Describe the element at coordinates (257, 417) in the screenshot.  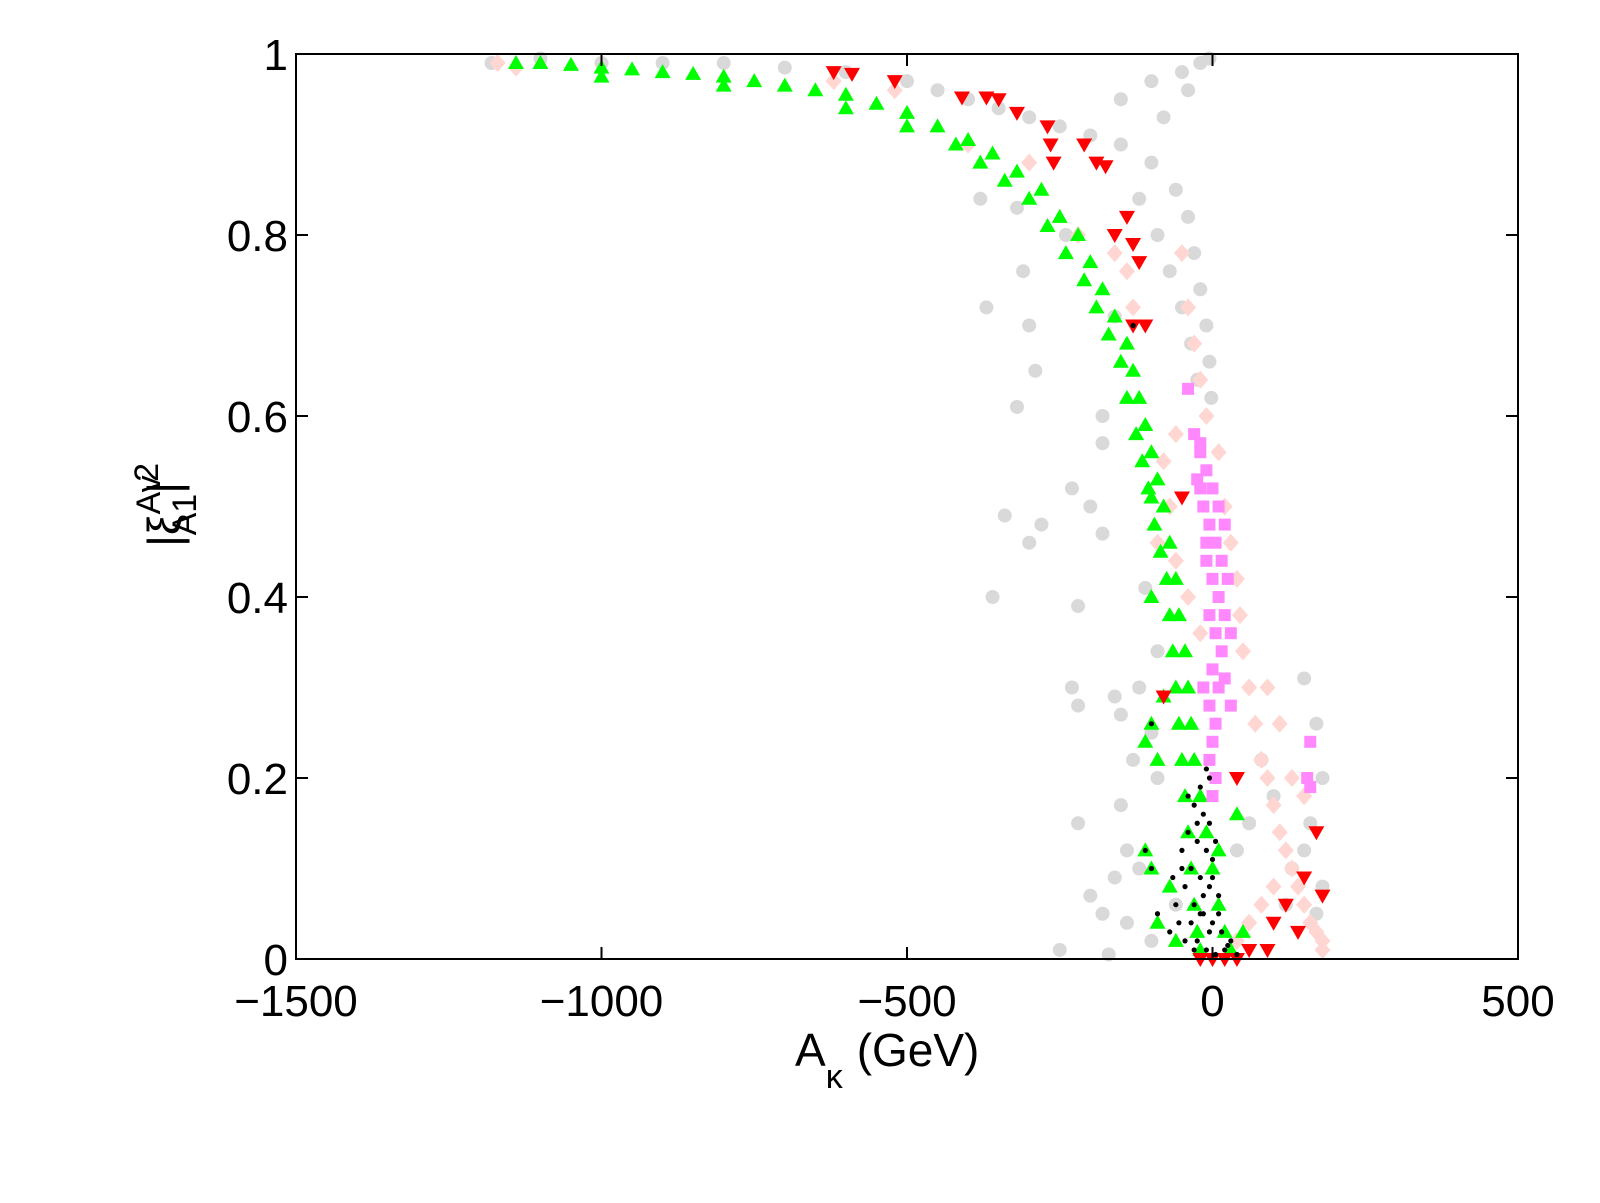
I see `y-tick-label: 0.6` at that location.